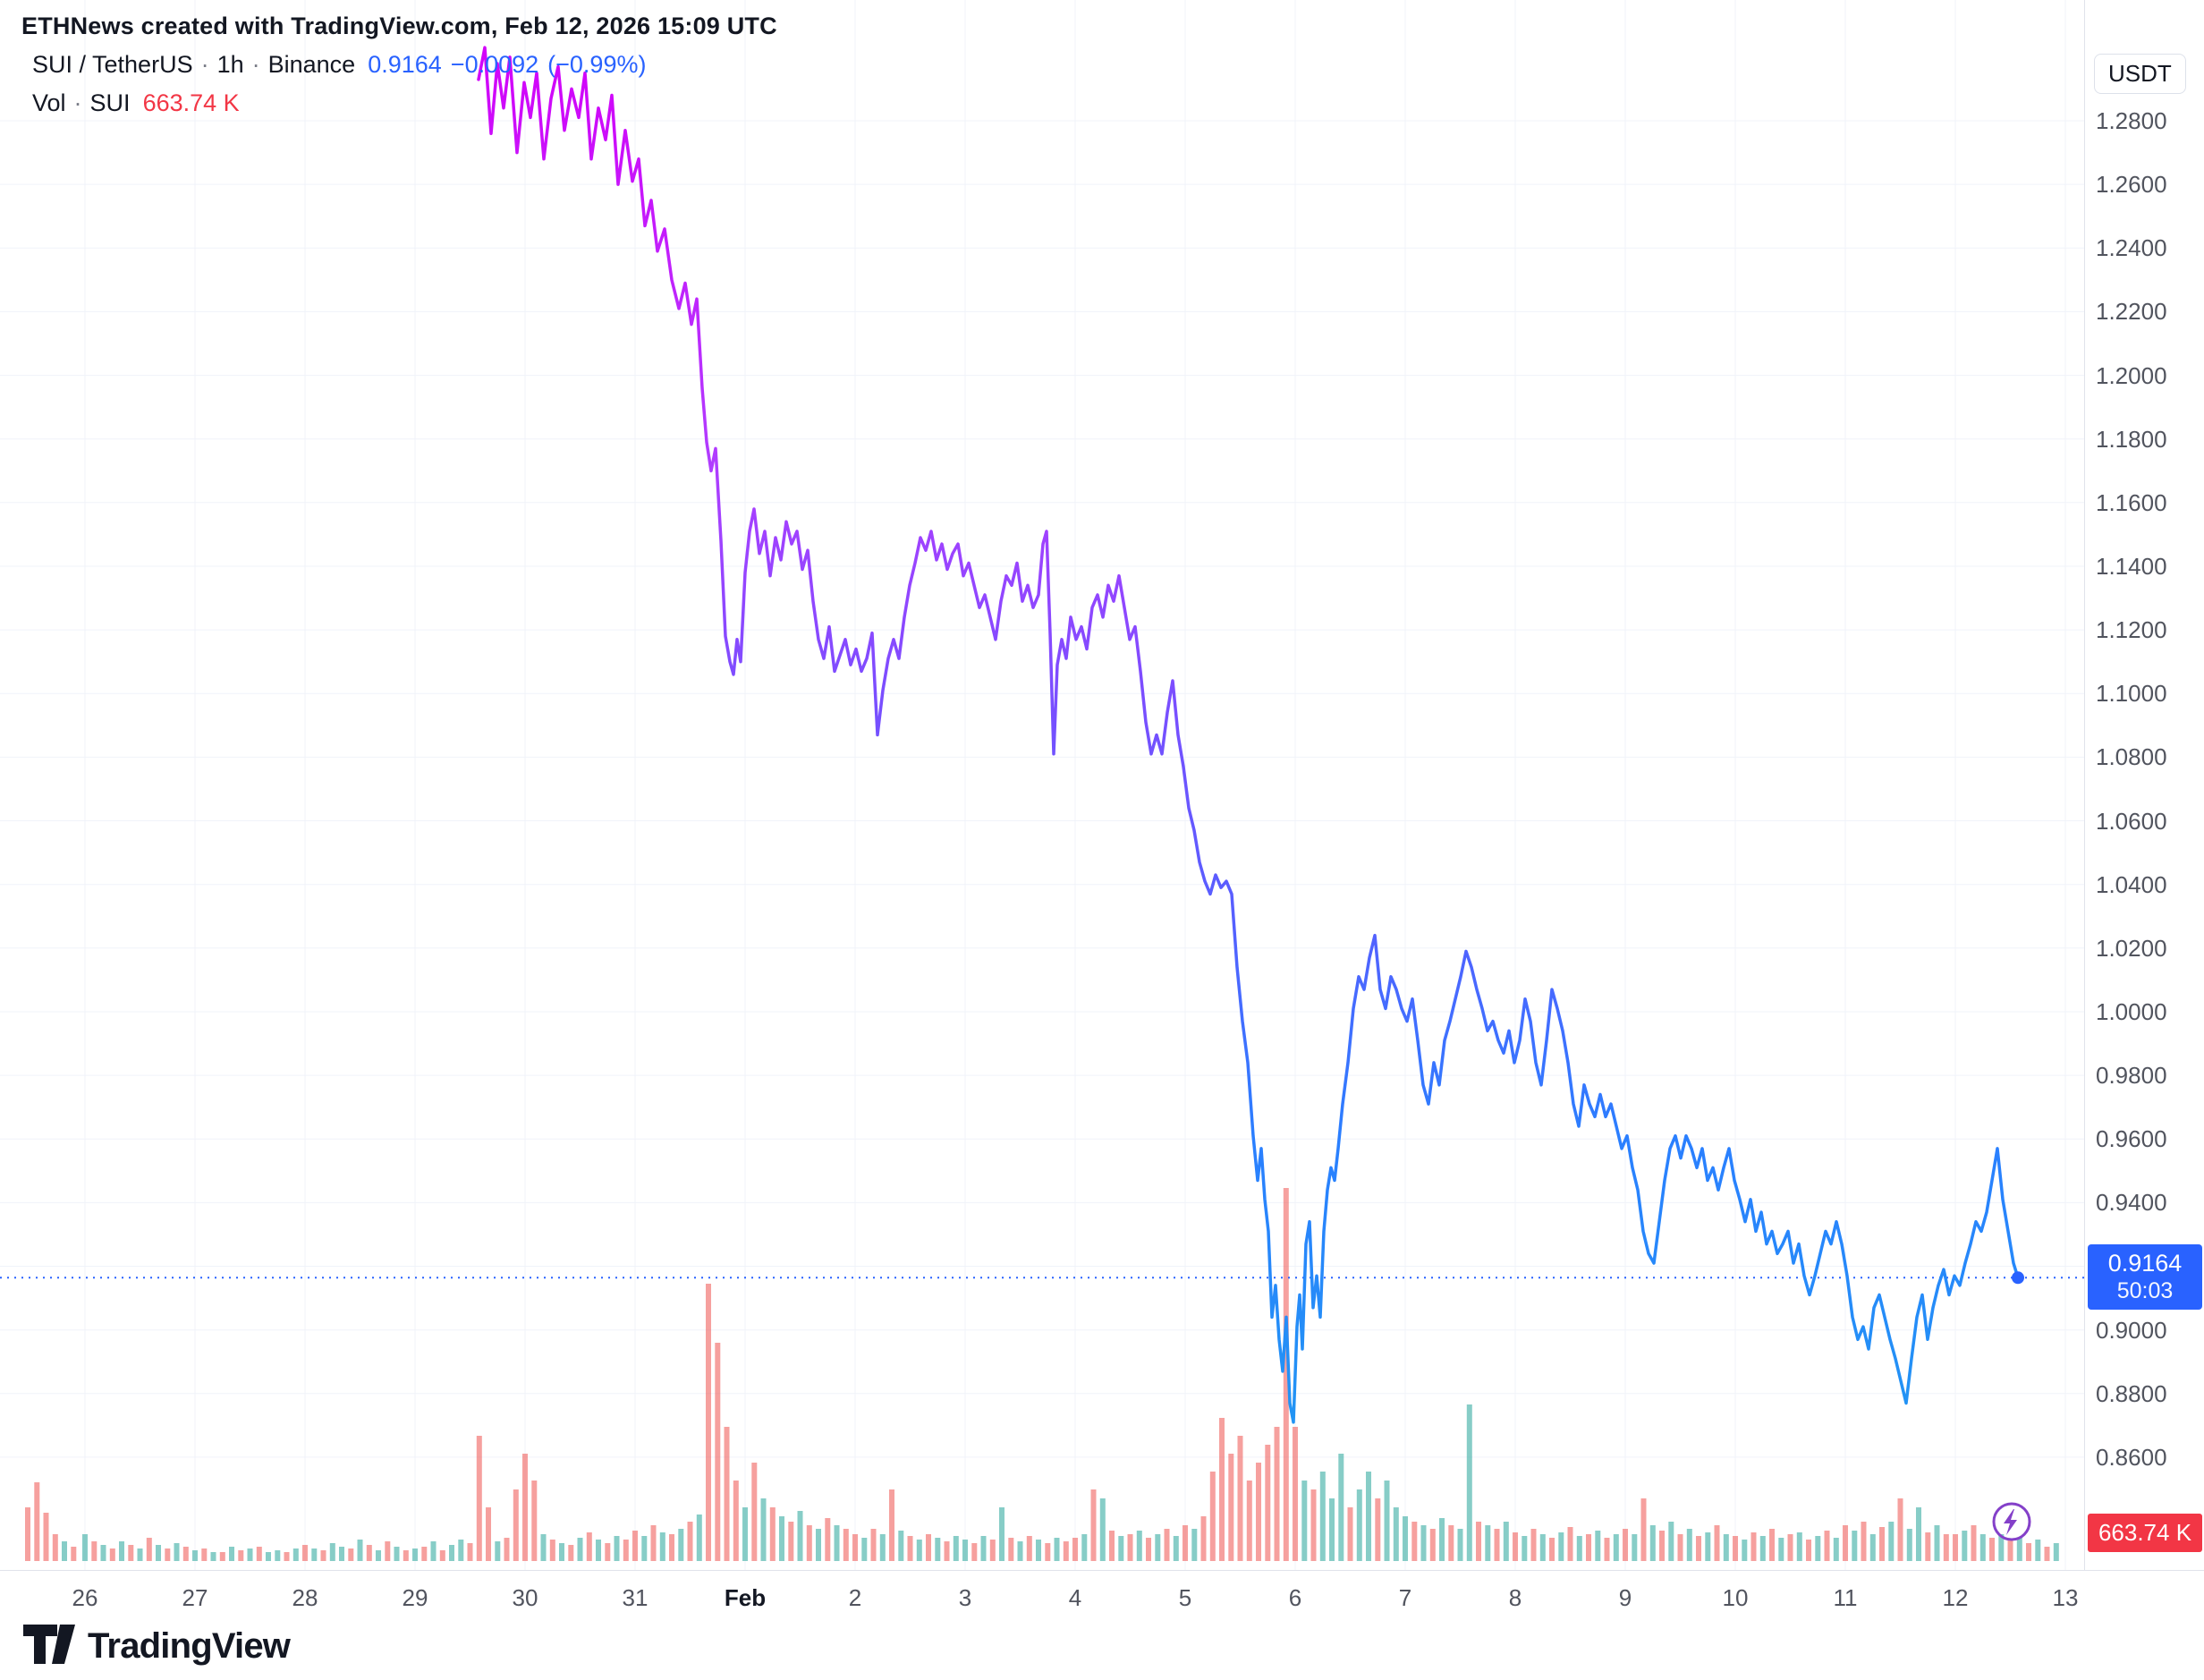 Image resolution: width=2204 pixels, height=1680 pixels. I want to click on time-tick-label: 12, so click(1955, 1597).